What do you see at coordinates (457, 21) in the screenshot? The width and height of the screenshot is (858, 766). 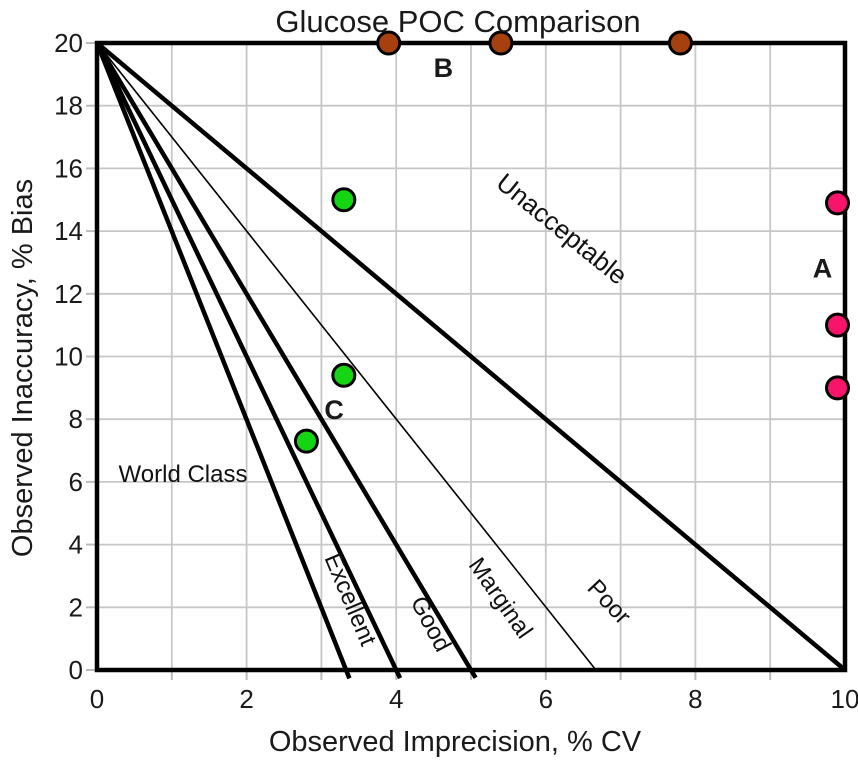 I see `chart-title: Glucose POC Comparison` at bounding box center [457, 21].